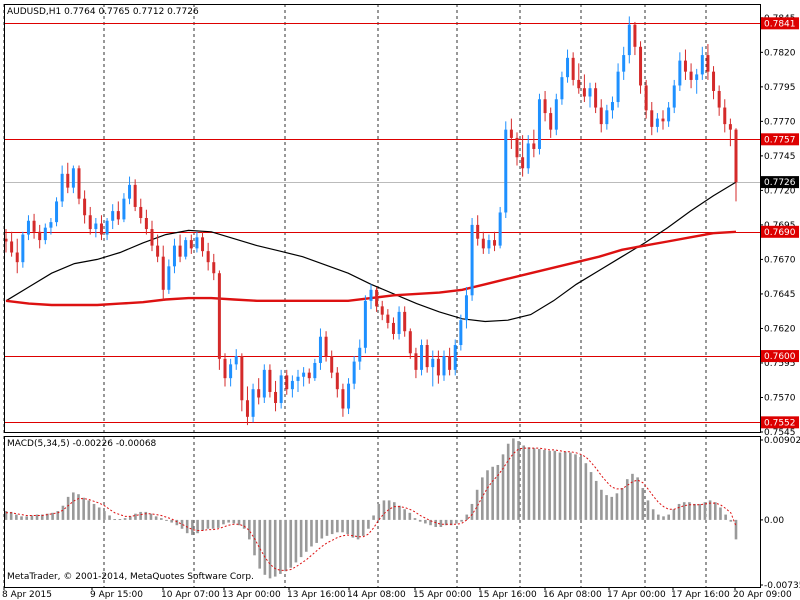 The image size is (800, 600). Describe the element at coordinates (376, 595) in the screenshot. I see `x-tick-label: 14 Apr 08:00` at that location.